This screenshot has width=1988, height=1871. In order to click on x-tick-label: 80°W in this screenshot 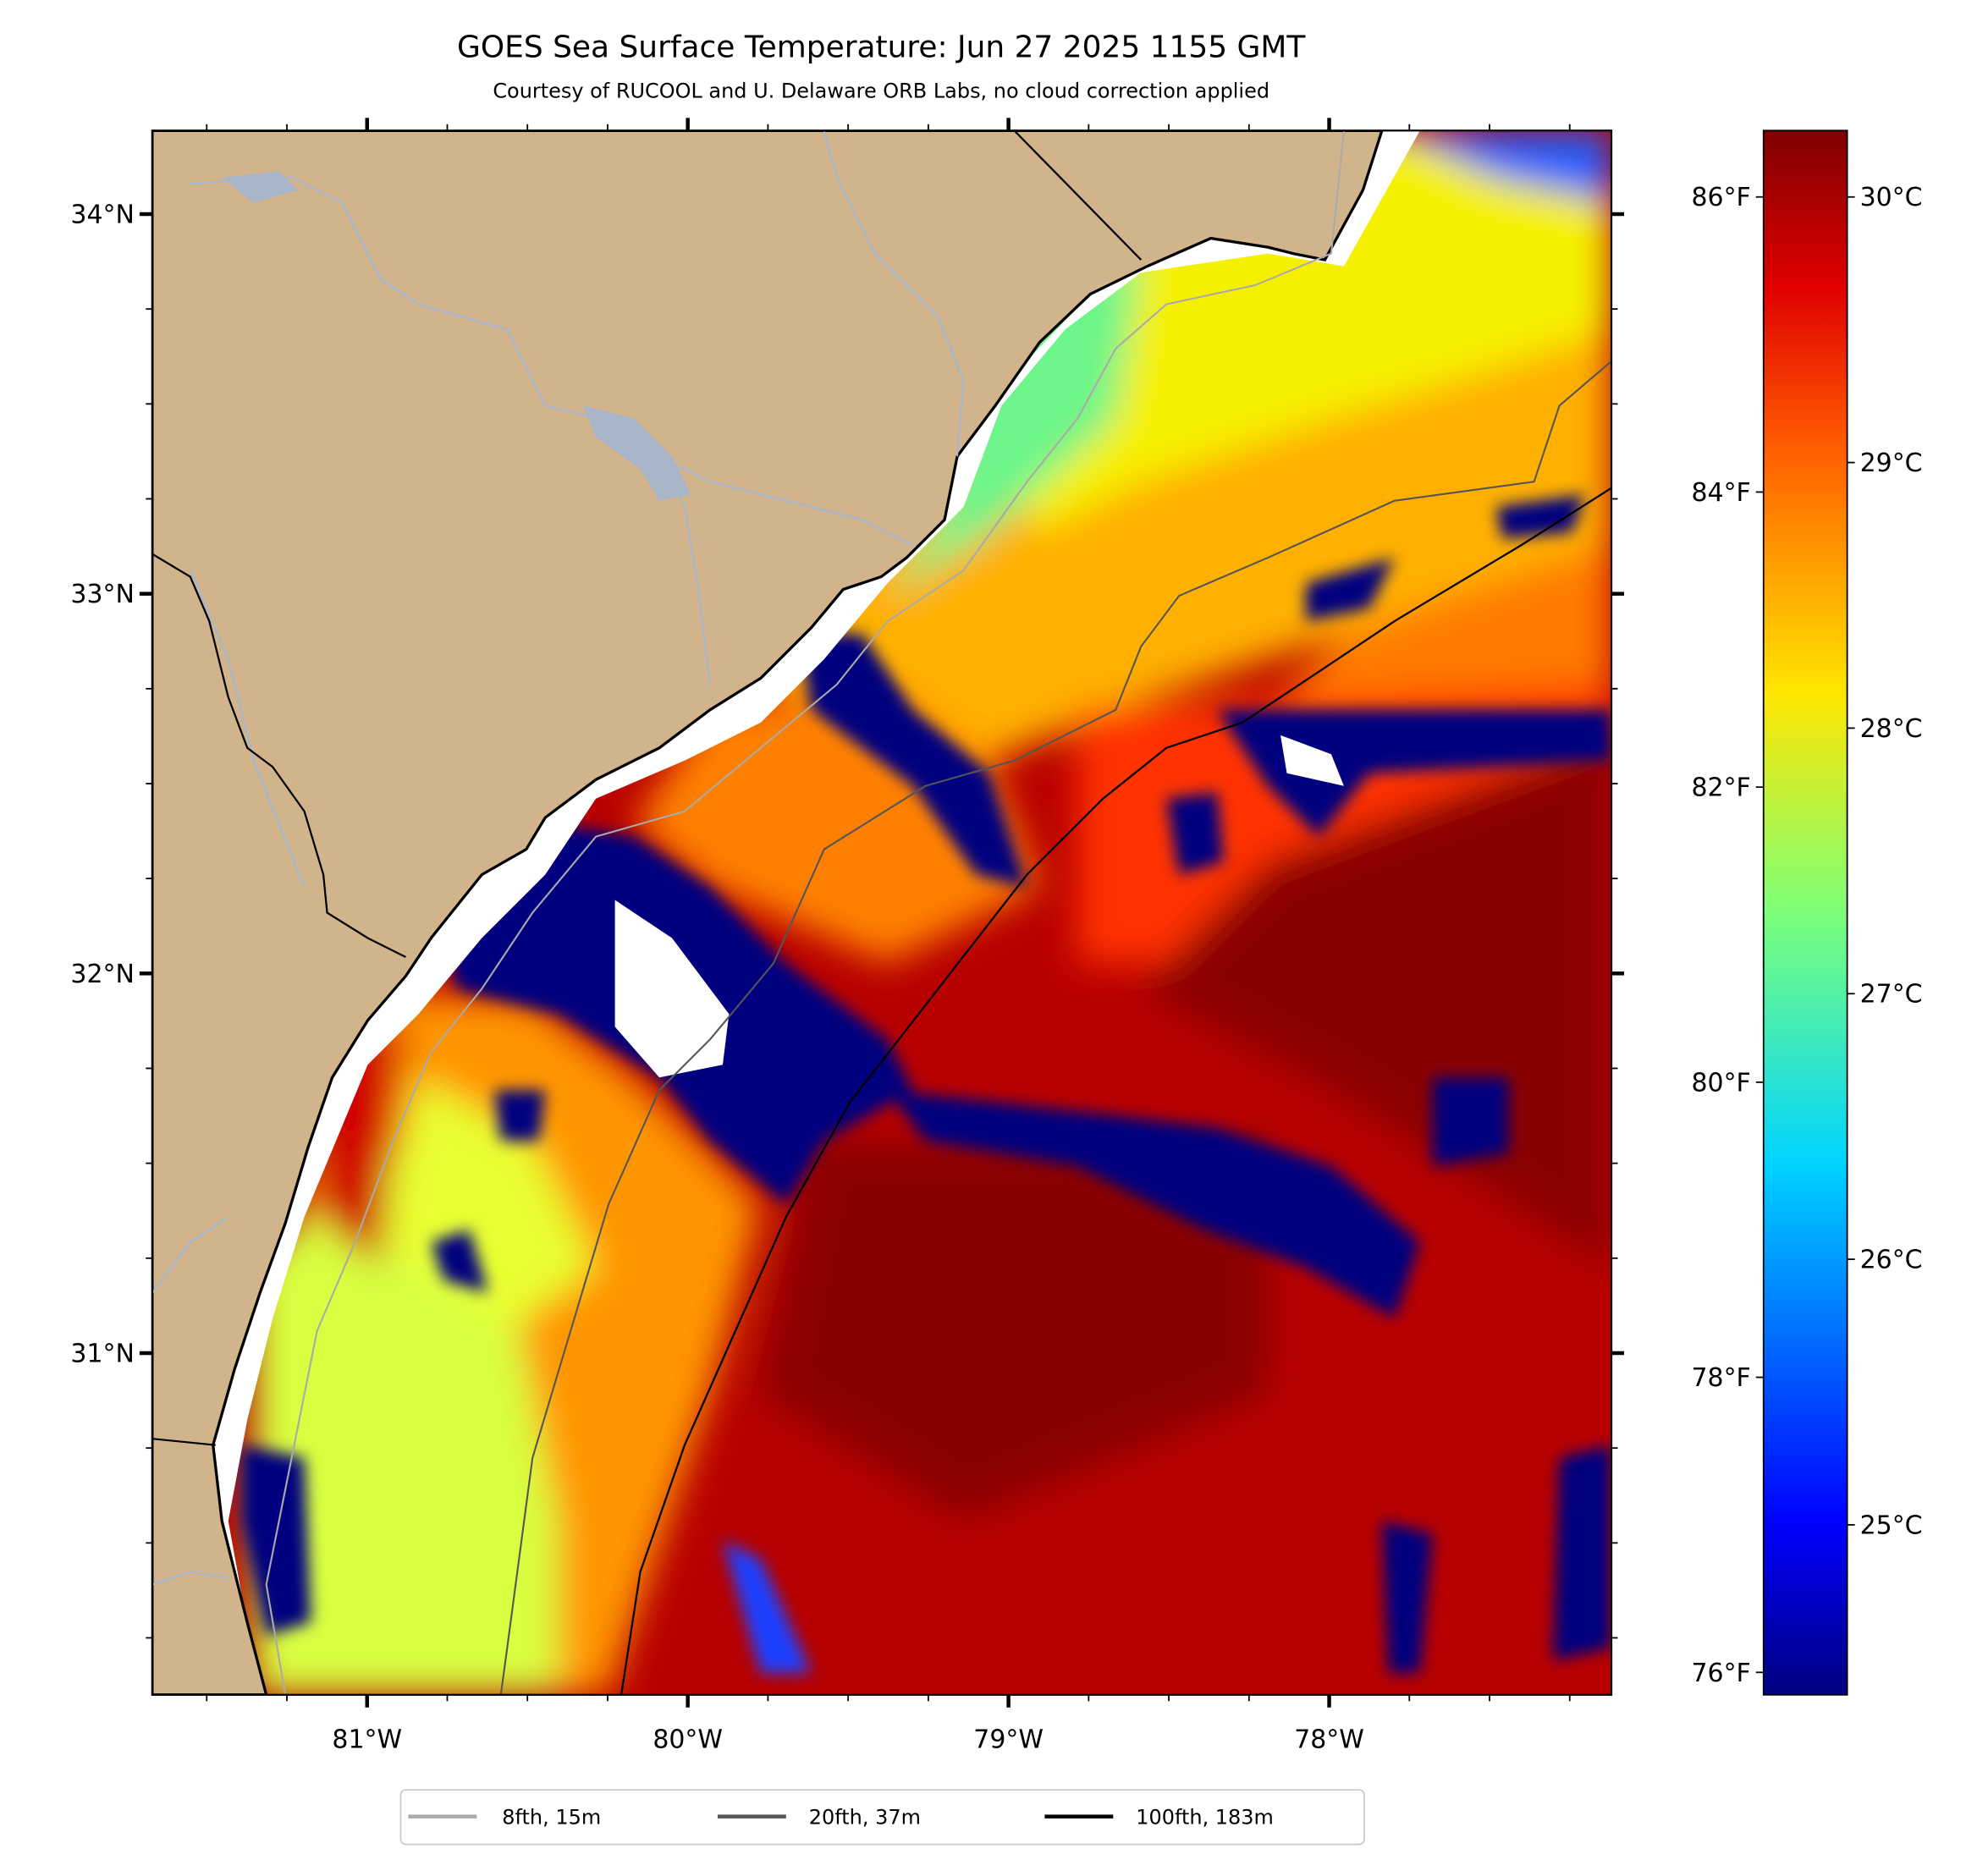, I will do `click(688, 1740)`.